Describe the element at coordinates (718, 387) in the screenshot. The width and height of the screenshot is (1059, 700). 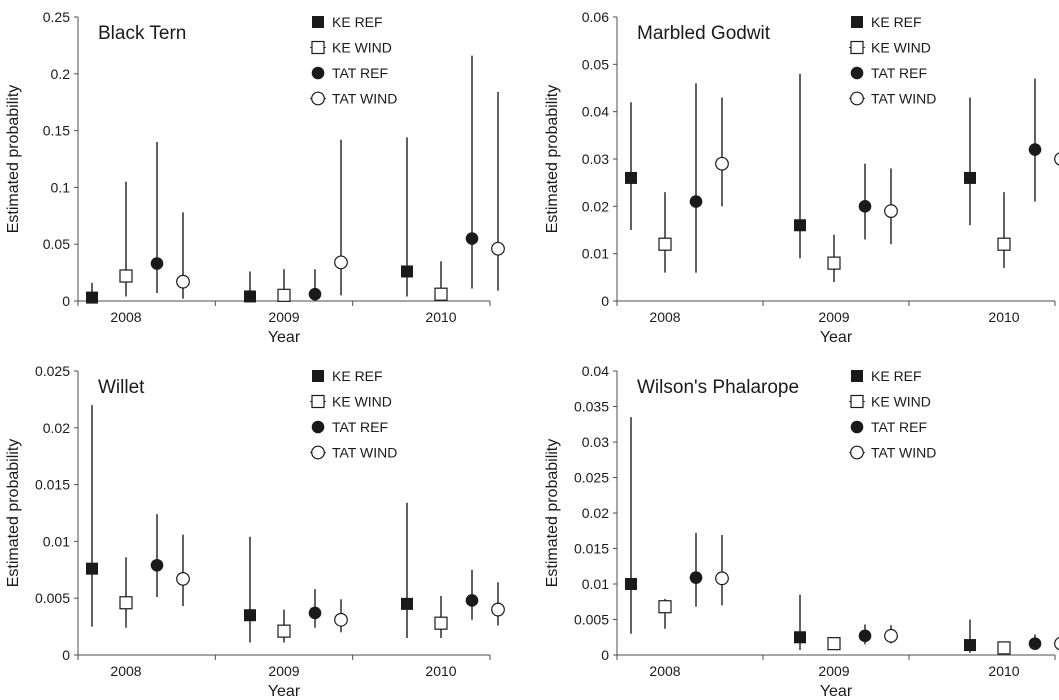
I see `wilsons-phalarope-title: Wilson's Phalarope` at that location.